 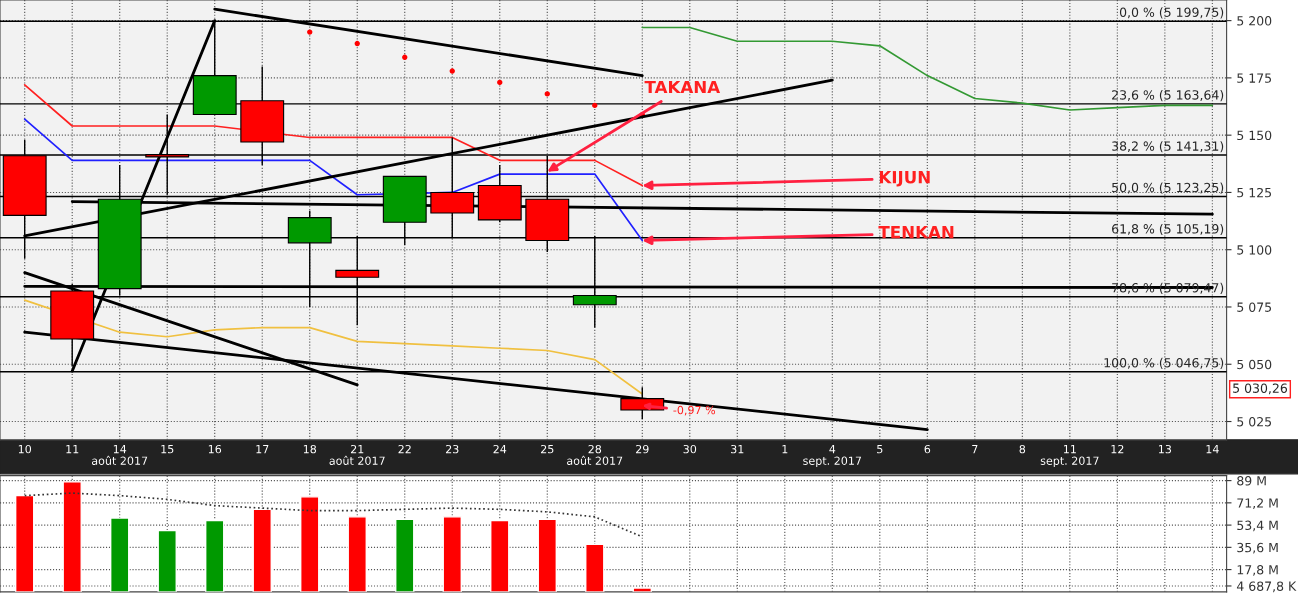 I want to click on y-tick-label: 5 100, so click(x=1254, y=250).